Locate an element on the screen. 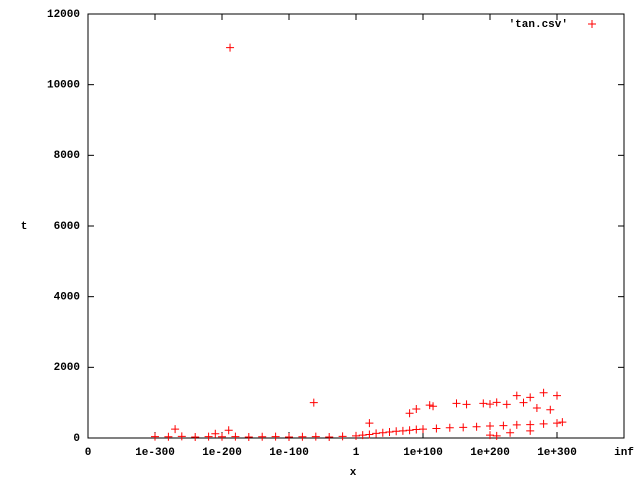 The width and height of the screenshot is (640, 480). y-tick-label: 8000 is located at coordinates (67, 156).